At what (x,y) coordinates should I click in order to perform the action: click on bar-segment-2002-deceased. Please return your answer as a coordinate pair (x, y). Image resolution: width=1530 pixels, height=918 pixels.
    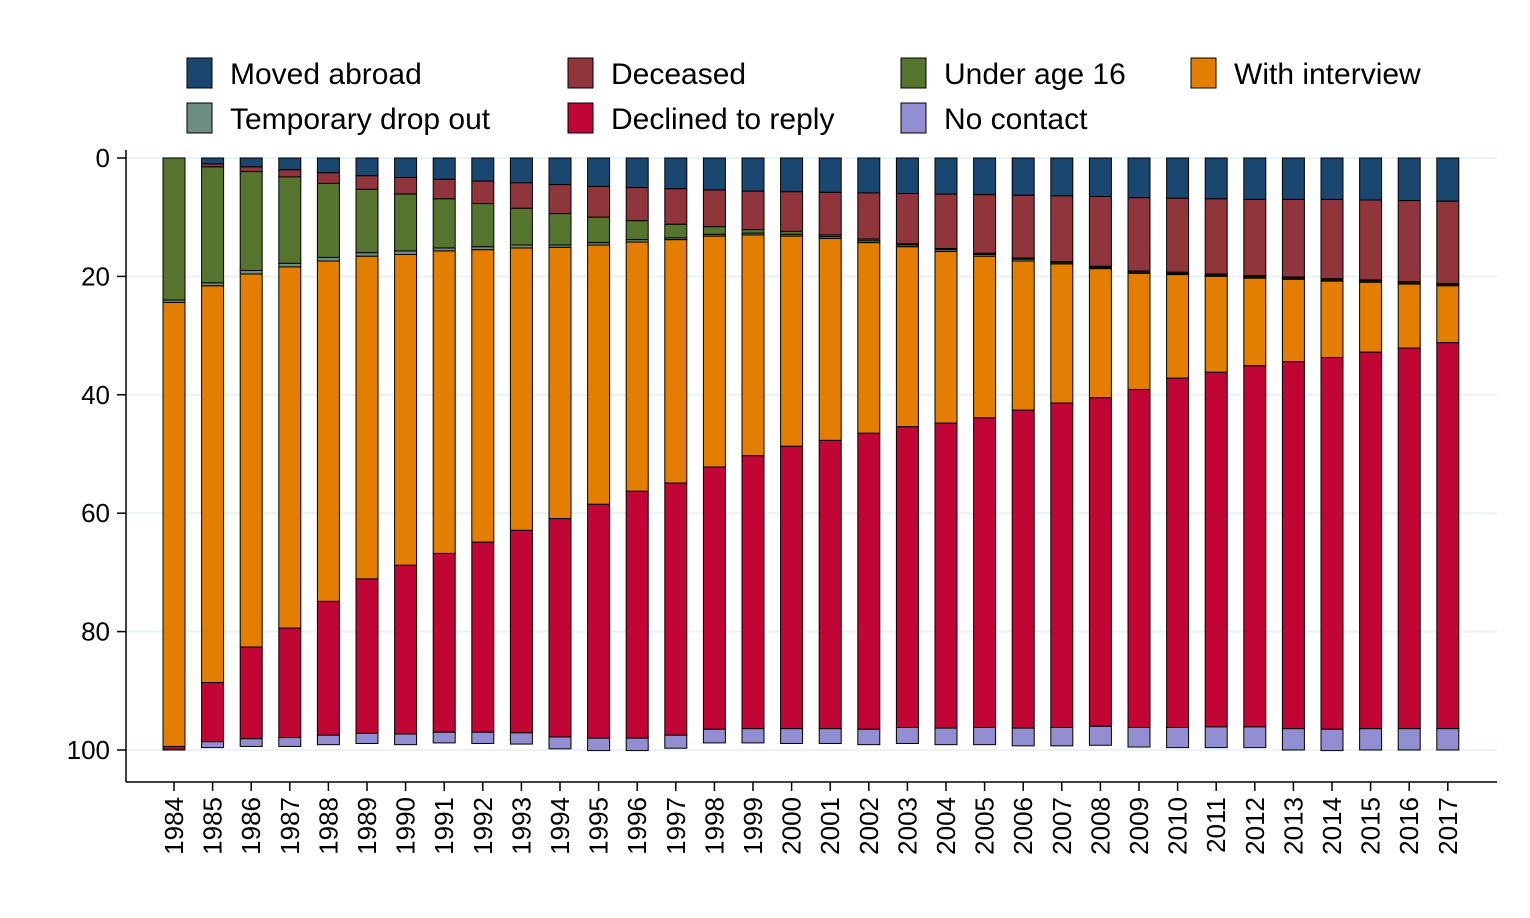
    Looking at the image, I should click on (869, 216).